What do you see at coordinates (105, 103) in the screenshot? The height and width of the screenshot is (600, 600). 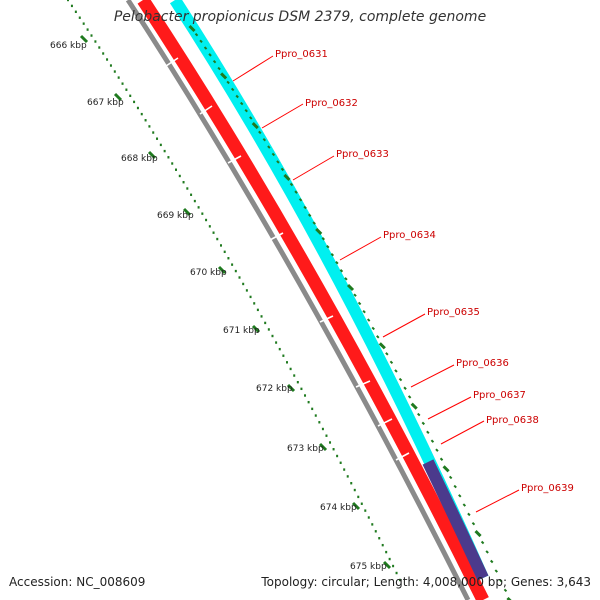 I see `tick-label: 667 kbp` at bounding box center [105, 103].